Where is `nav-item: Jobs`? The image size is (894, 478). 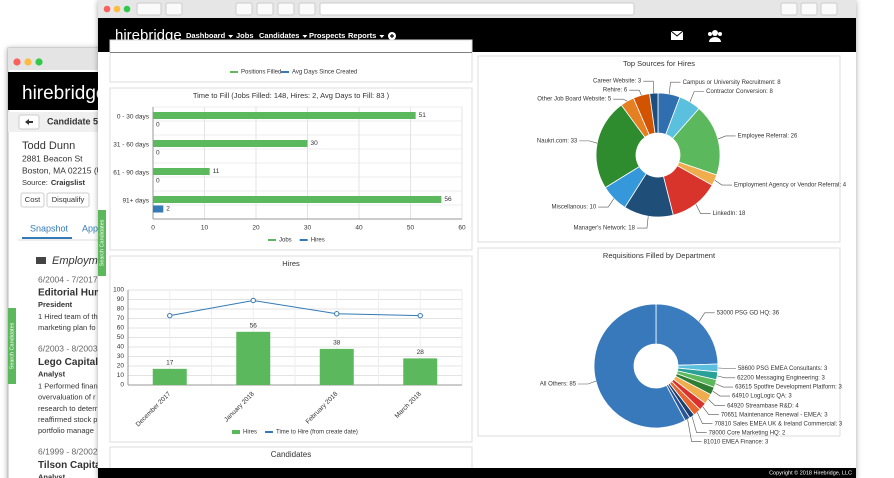
nav-item: Jobs is located at coordinates (245, 35).